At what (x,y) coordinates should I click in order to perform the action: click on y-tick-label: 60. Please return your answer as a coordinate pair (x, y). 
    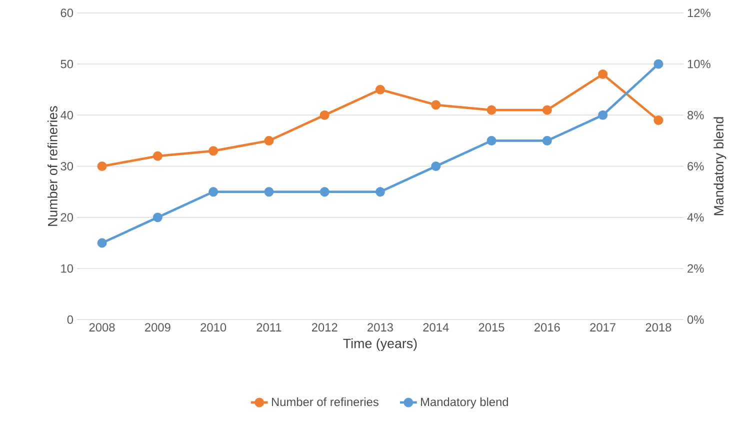
    Looking at the image, I should click on (67, 13).